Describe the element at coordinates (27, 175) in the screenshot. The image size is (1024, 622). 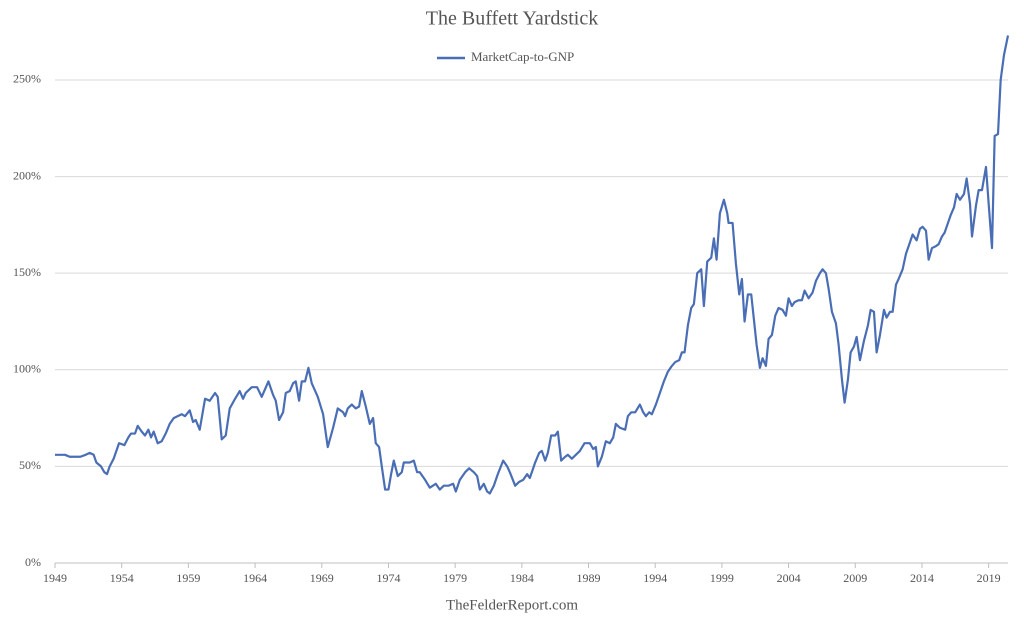
I see `y-tick-label: 200%` at that location.